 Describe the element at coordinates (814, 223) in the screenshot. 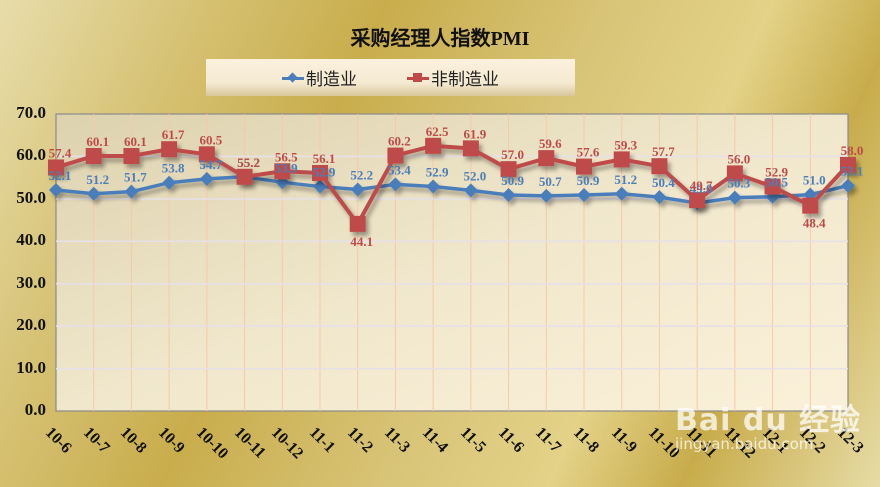

I see `data-label: 48.4` at that location.